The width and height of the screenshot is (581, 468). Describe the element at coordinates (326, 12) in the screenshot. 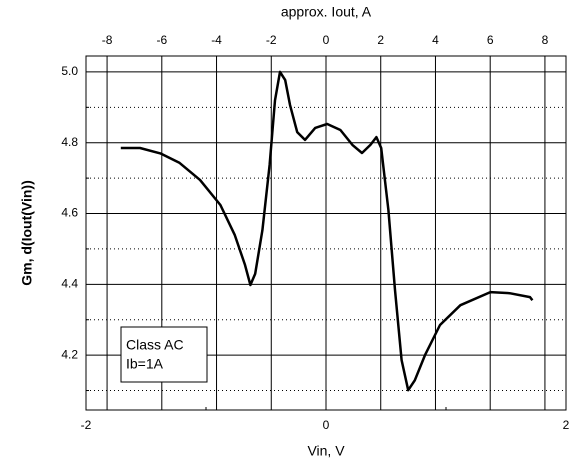

I see `top-axis-title: approx. Iout, A` at that location.